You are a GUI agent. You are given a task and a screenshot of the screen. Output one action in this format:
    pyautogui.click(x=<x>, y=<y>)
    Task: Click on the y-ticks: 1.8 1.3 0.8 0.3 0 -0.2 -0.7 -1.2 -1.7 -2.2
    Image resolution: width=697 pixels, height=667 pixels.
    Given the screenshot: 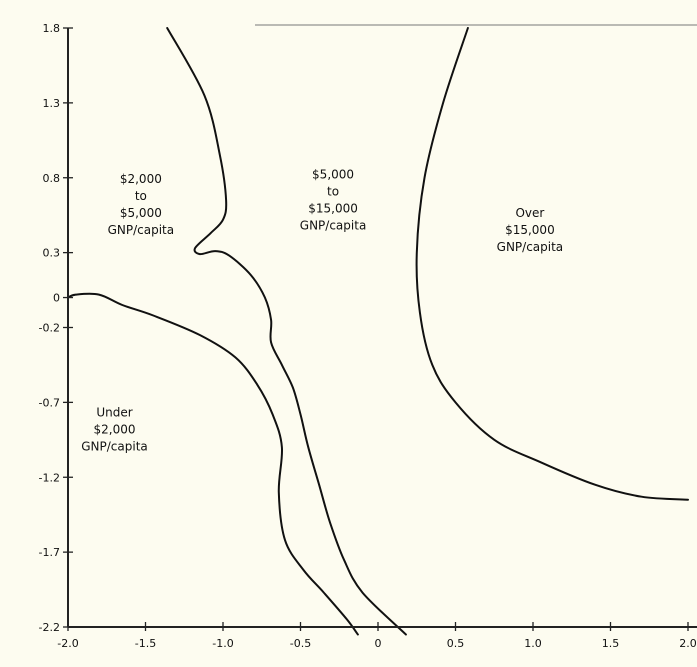 What is the action you would take?
    pyautogui.click(x=56, y=328)
    